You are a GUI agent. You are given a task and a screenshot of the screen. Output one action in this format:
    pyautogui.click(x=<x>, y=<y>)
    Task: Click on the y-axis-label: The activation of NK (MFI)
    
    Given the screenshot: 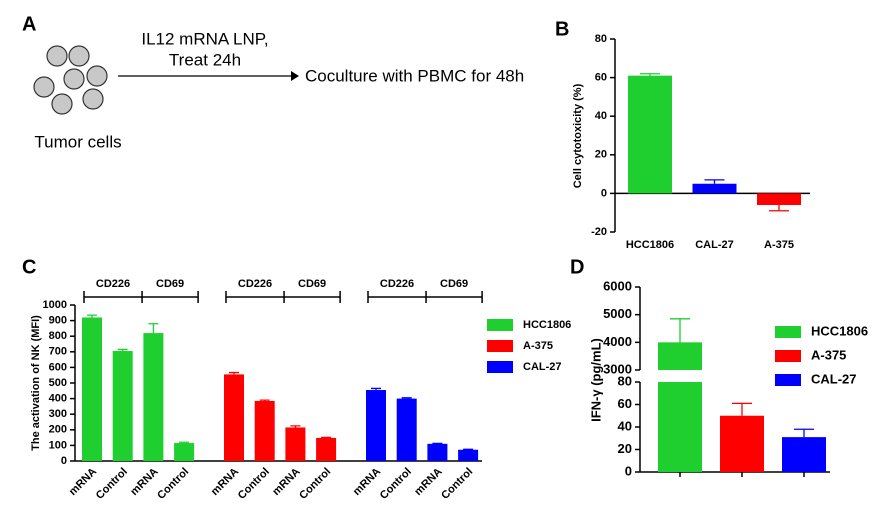 What is the action you would take?
    pyautogui.click(x=36, y=383)
    